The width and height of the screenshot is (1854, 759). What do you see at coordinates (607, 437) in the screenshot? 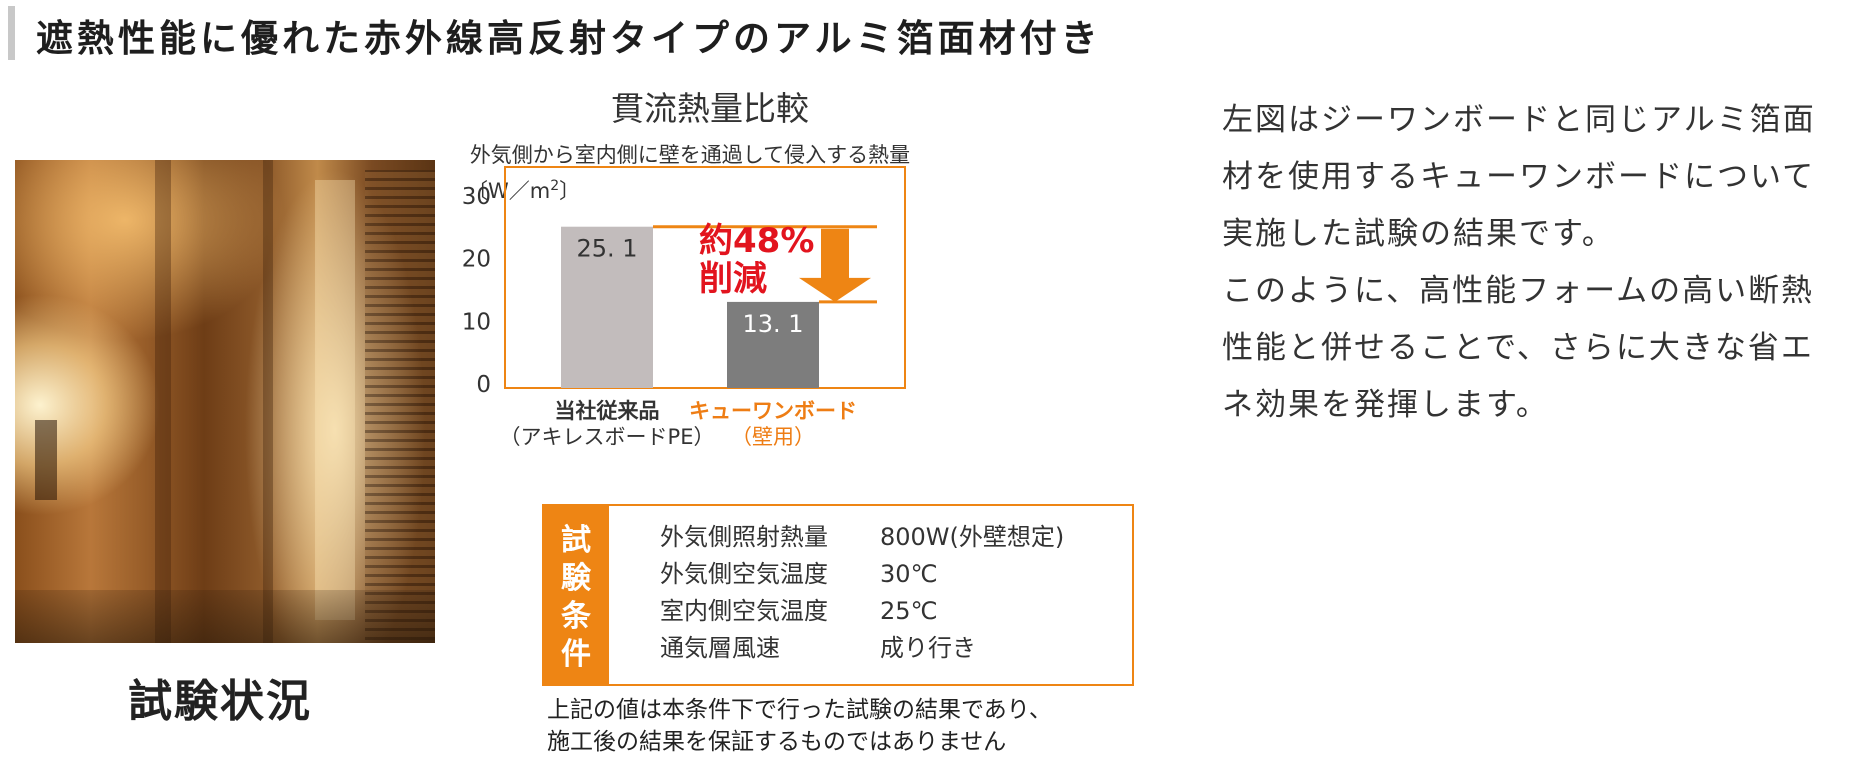
I see `x-label-conventional-sub: （アキレスボードPE）` at bounding box center [607, 437].